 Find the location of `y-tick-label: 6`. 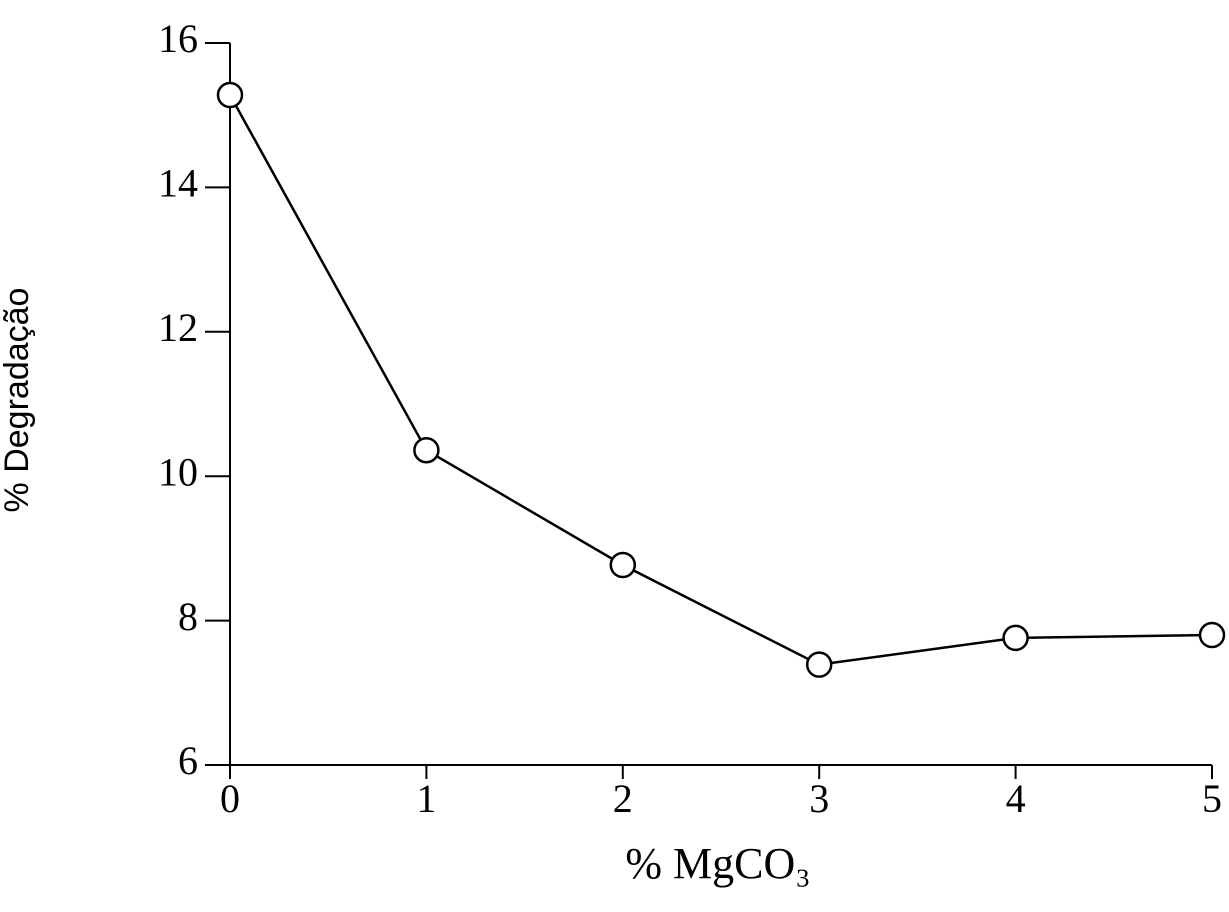

y-tick-label: 6 is located at coordinates (188, 760).